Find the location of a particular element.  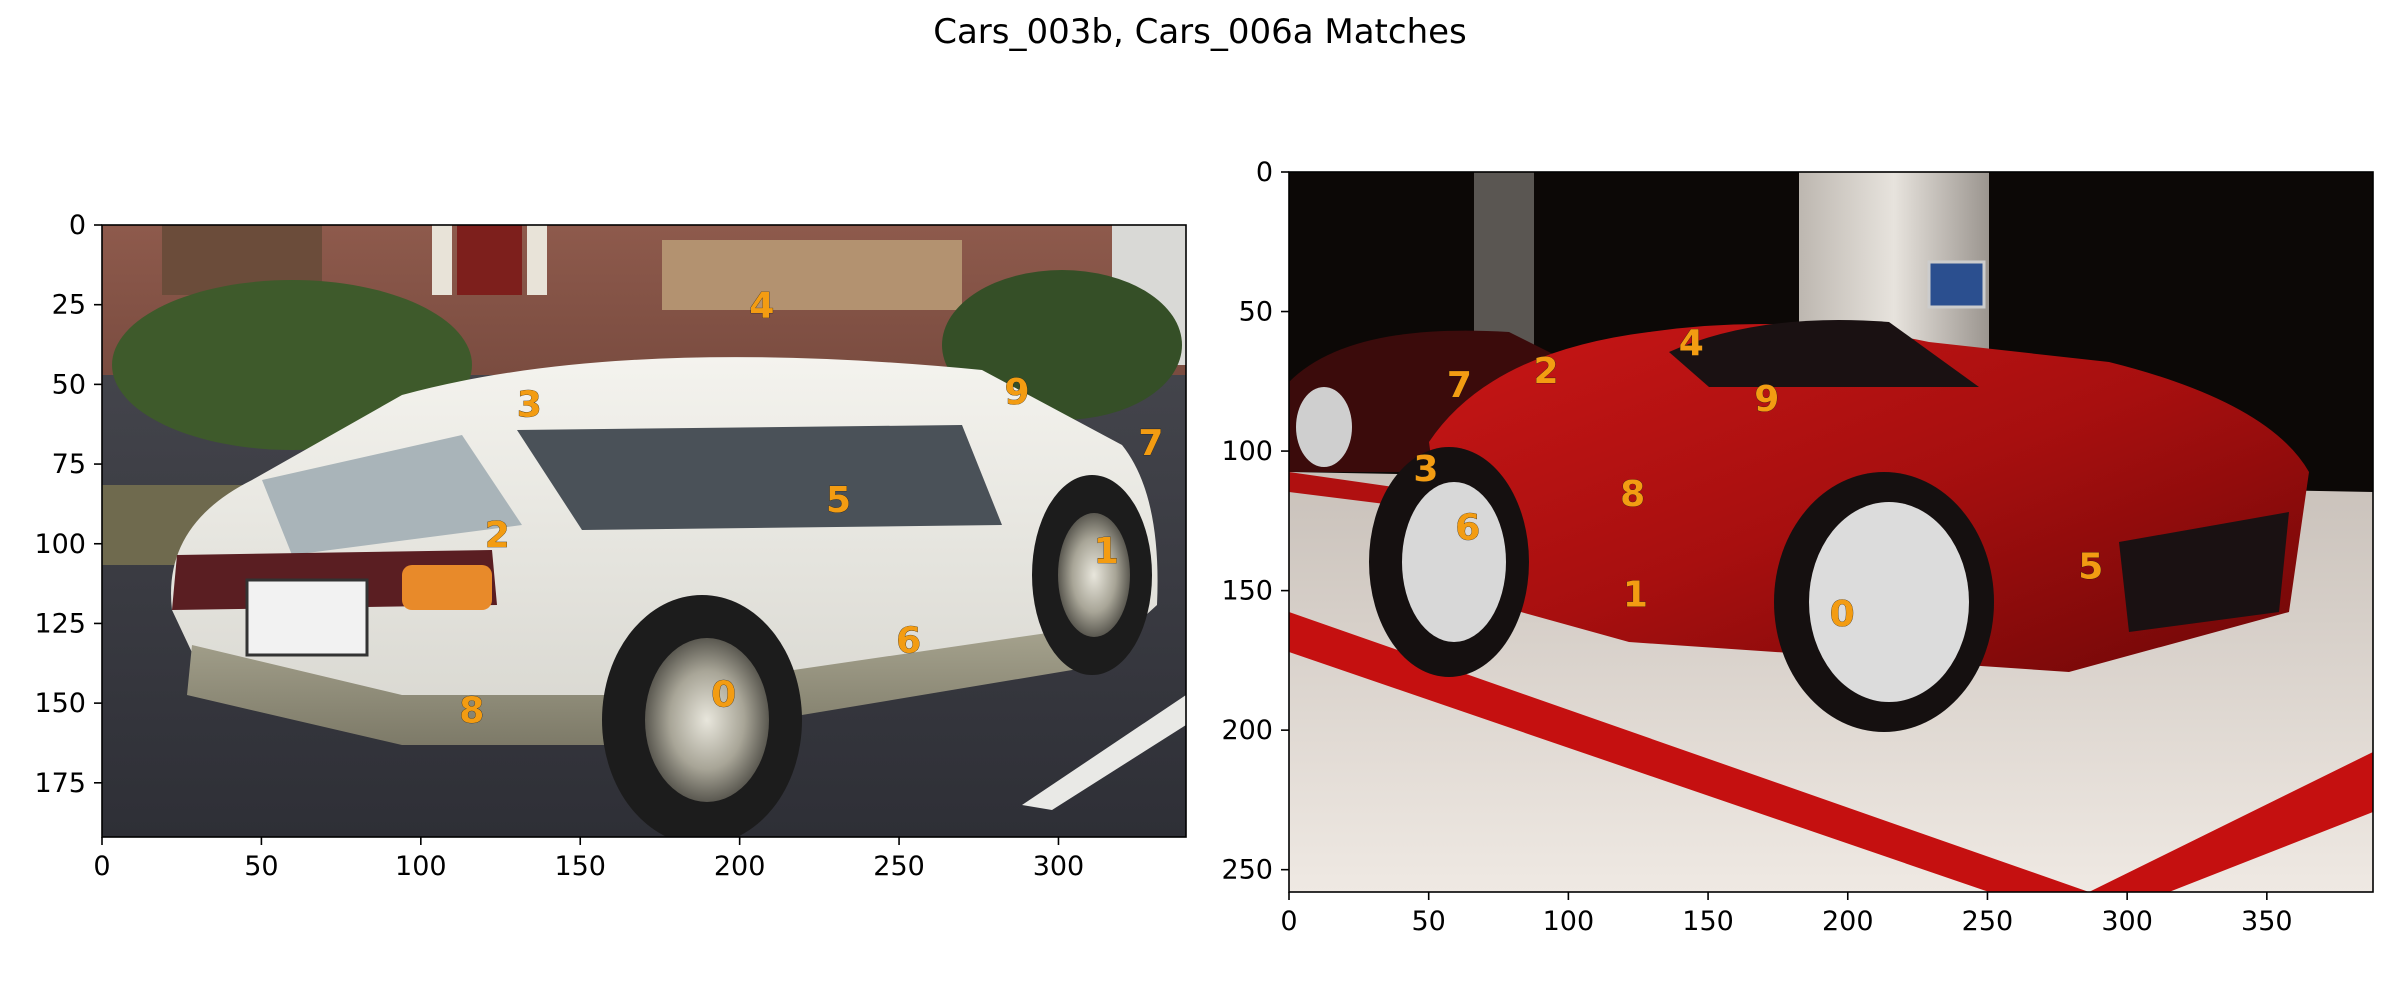

right-keypoint-8: 8 is located at coordinates (1632, 494).